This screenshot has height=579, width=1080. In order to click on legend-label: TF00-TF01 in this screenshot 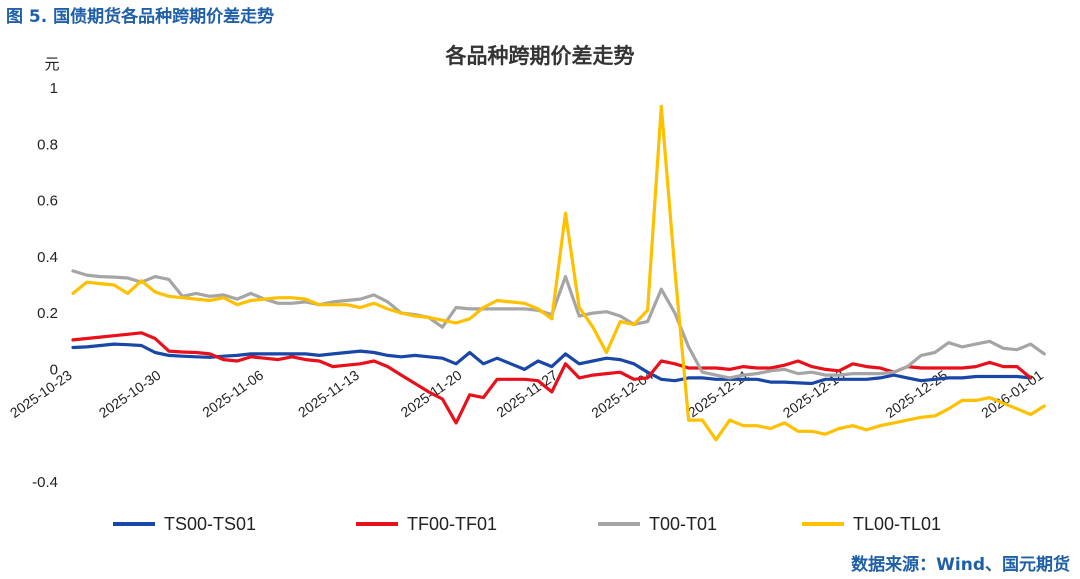, I will do `click(452, 524)`.